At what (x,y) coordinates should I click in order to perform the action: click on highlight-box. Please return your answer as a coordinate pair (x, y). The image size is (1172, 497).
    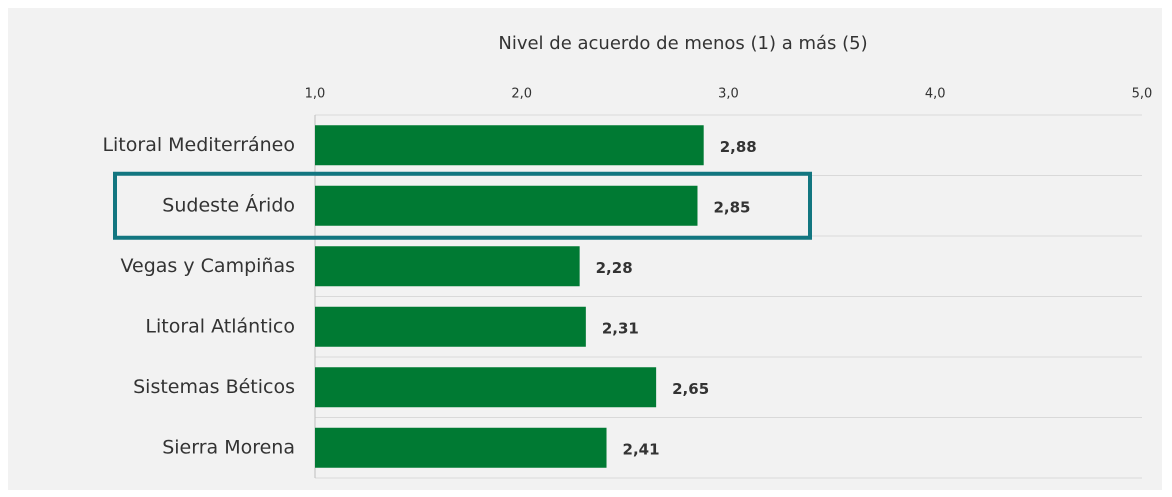
    Looking at the image, I should click on (462, 205).